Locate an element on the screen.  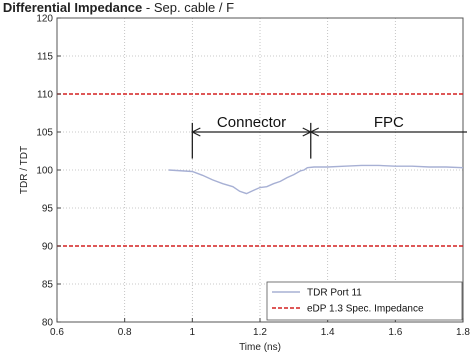
x-axis-label: Time (ns) is located at coordinates (260, 347).